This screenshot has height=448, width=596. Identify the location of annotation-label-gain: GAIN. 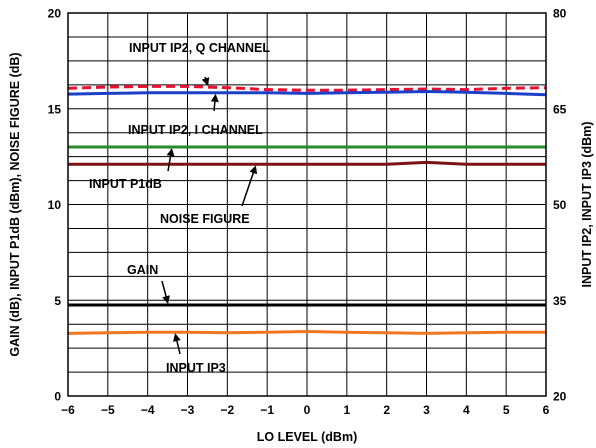
(142, 270).